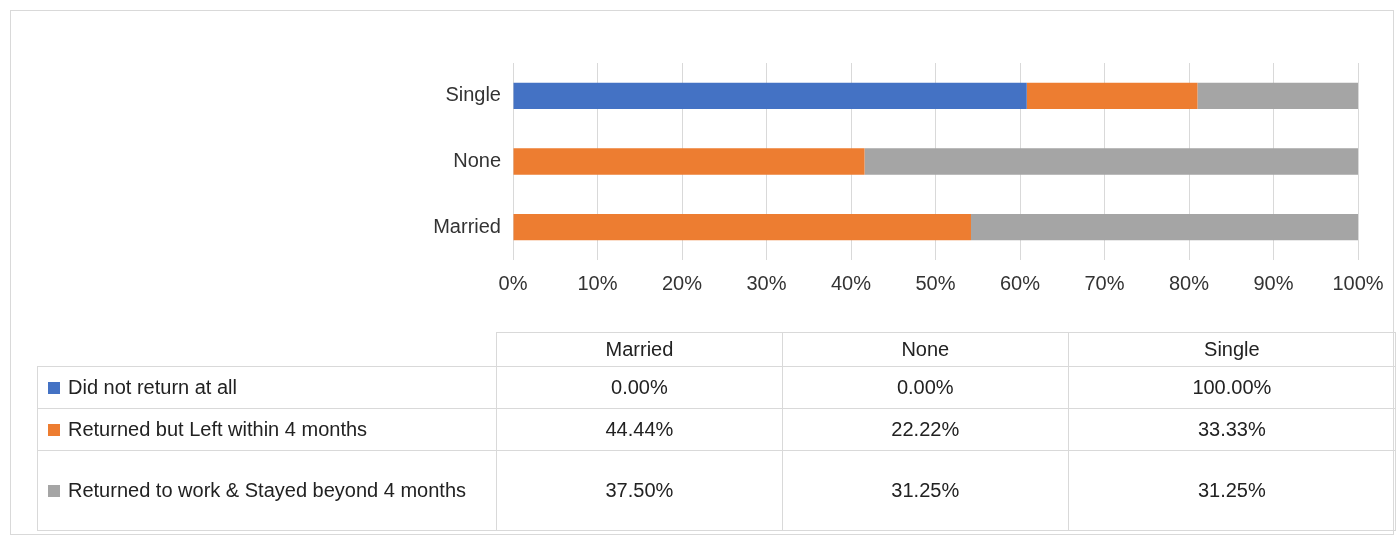 The height and width of the screenshot is (540, 1396). What do you see at coordinates (473, 94) in the screenshot?
I see `y-tick-label: Single` at bounding box center [473, 94].